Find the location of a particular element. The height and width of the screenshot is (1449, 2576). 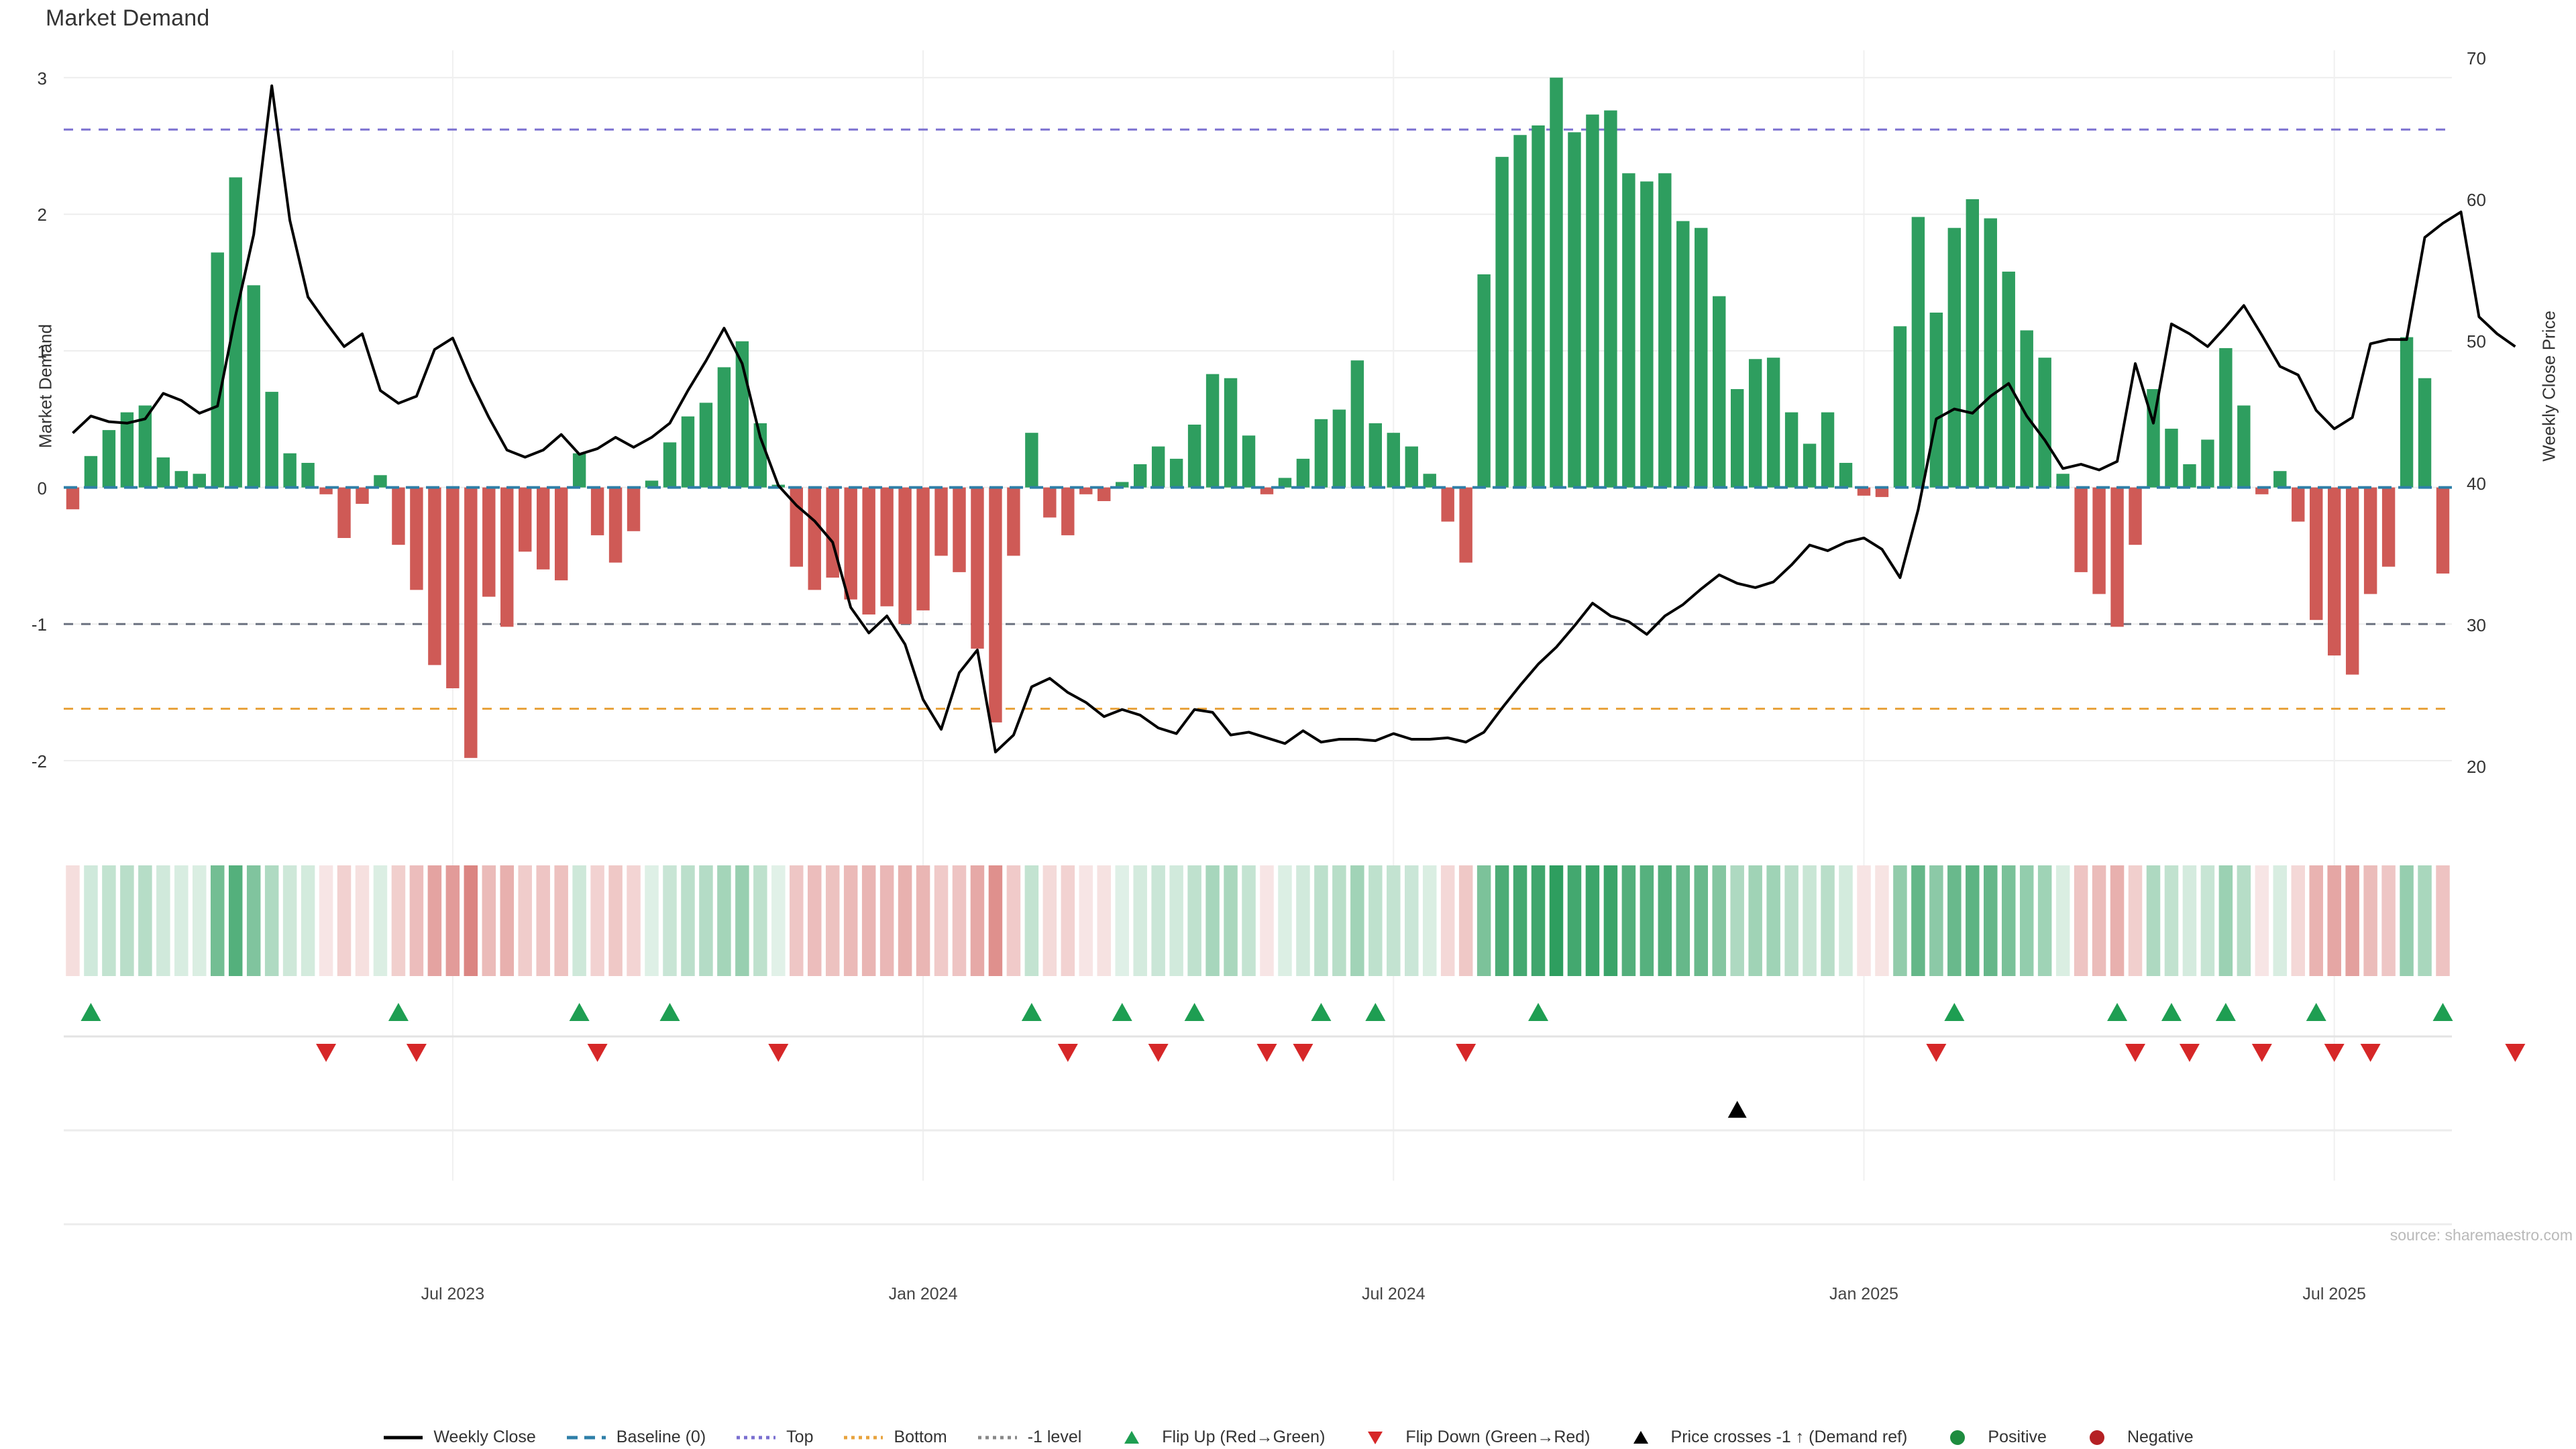

legend-label: Bottom is located at coordinates (920, 1437).